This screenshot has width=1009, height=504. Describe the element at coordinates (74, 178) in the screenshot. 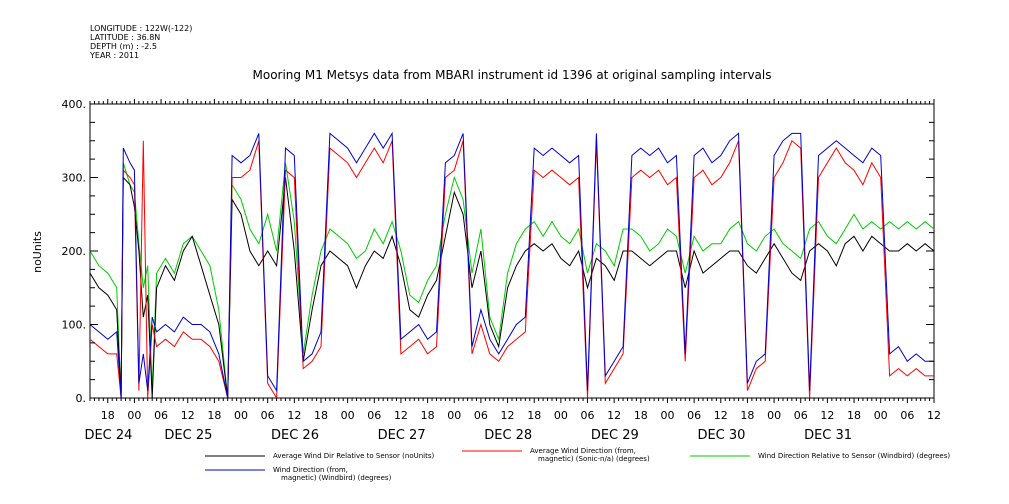

I see `y-tick-label: 300.` at that location.